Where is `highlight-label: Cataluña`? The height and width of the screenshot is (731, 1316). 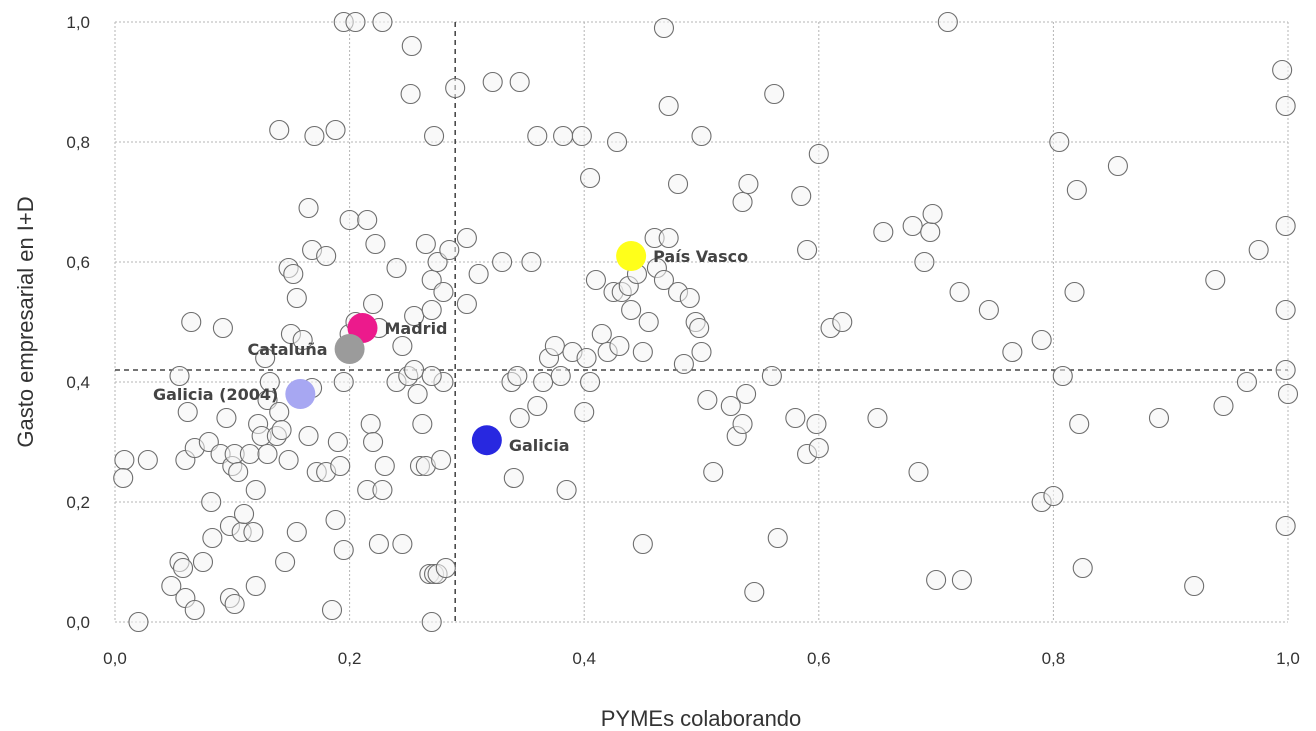 highlight-label: Cataluña is located at coordinates (288, 349).